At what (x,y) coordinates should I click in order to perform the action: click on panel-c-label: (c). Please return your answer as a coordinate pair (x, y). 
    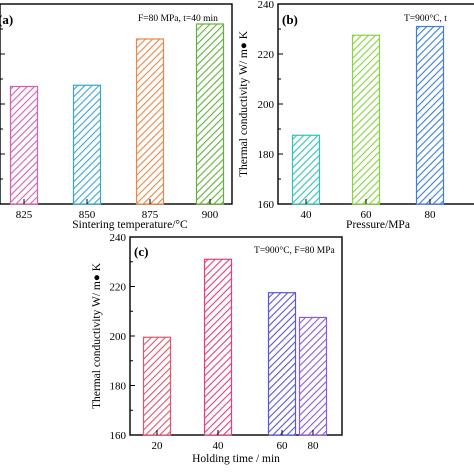
    Looking at the image, I should click on (141, 251).